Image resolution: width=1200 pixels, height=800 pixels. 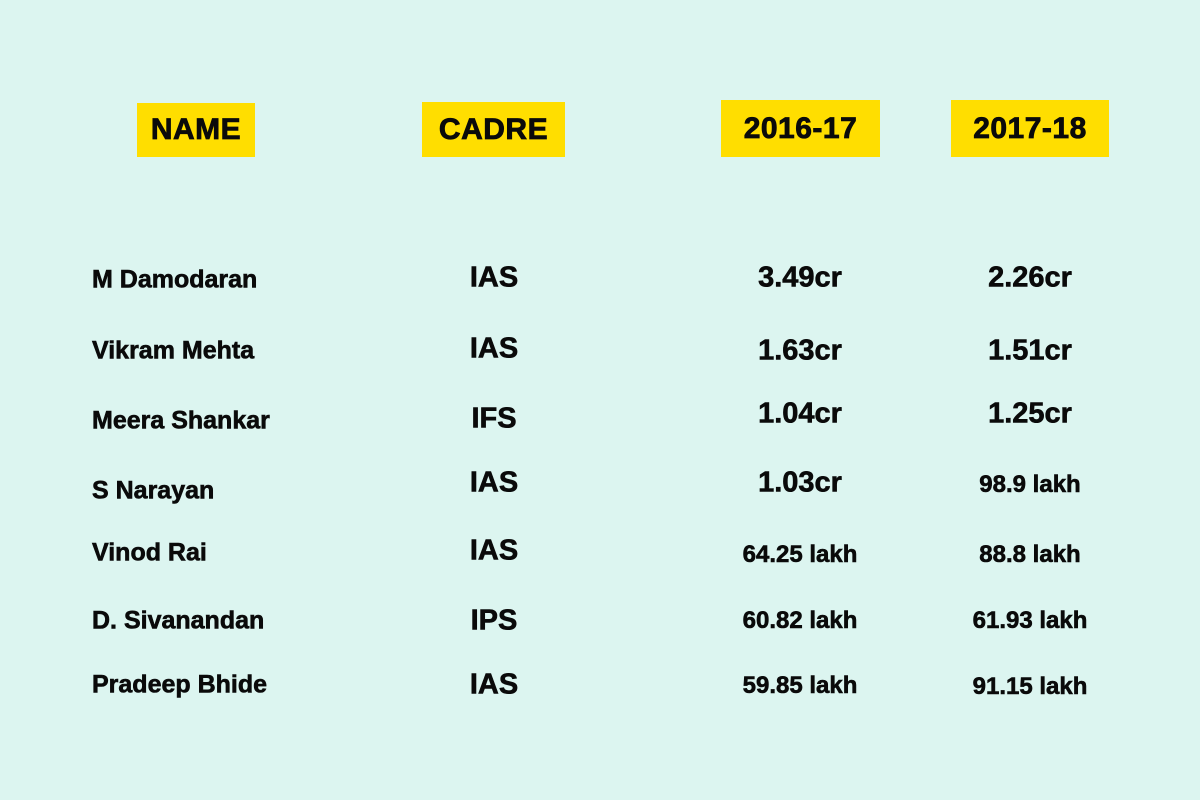 I want to click on value-2016-17: 1.03cr, so click(x=800, y=482).